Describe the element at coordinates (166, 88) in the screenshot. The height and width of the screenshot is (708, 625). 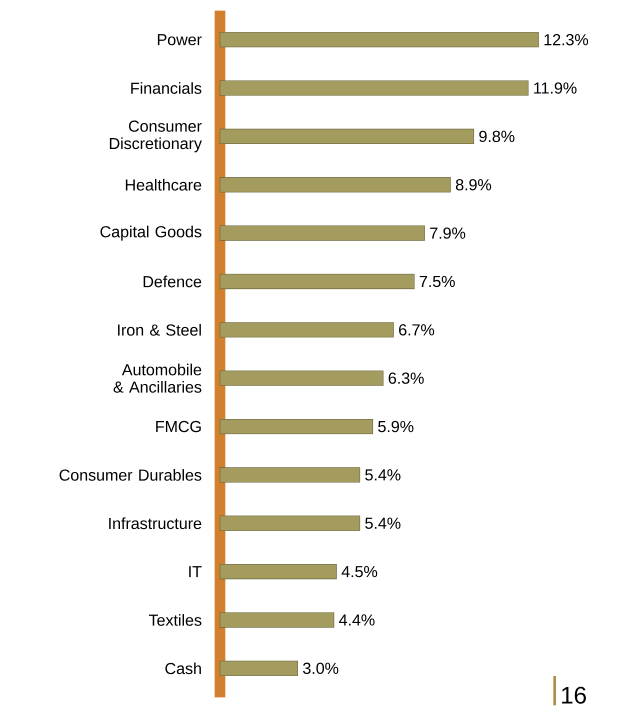
I see `y-tick-label: Financials` at that location.